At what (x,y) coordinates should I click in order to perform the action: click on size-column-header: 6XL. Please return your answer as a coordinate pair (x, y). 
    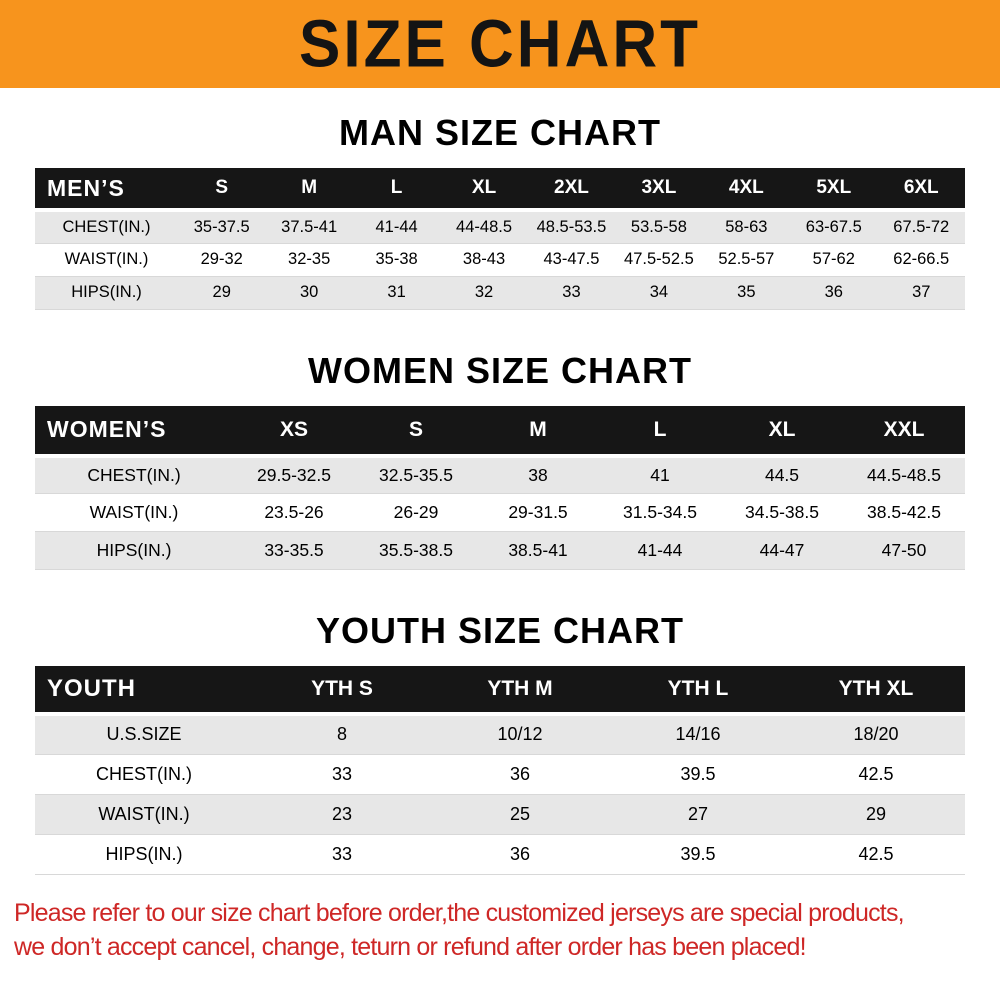
    Looking at the image, I should click on (921, 187).